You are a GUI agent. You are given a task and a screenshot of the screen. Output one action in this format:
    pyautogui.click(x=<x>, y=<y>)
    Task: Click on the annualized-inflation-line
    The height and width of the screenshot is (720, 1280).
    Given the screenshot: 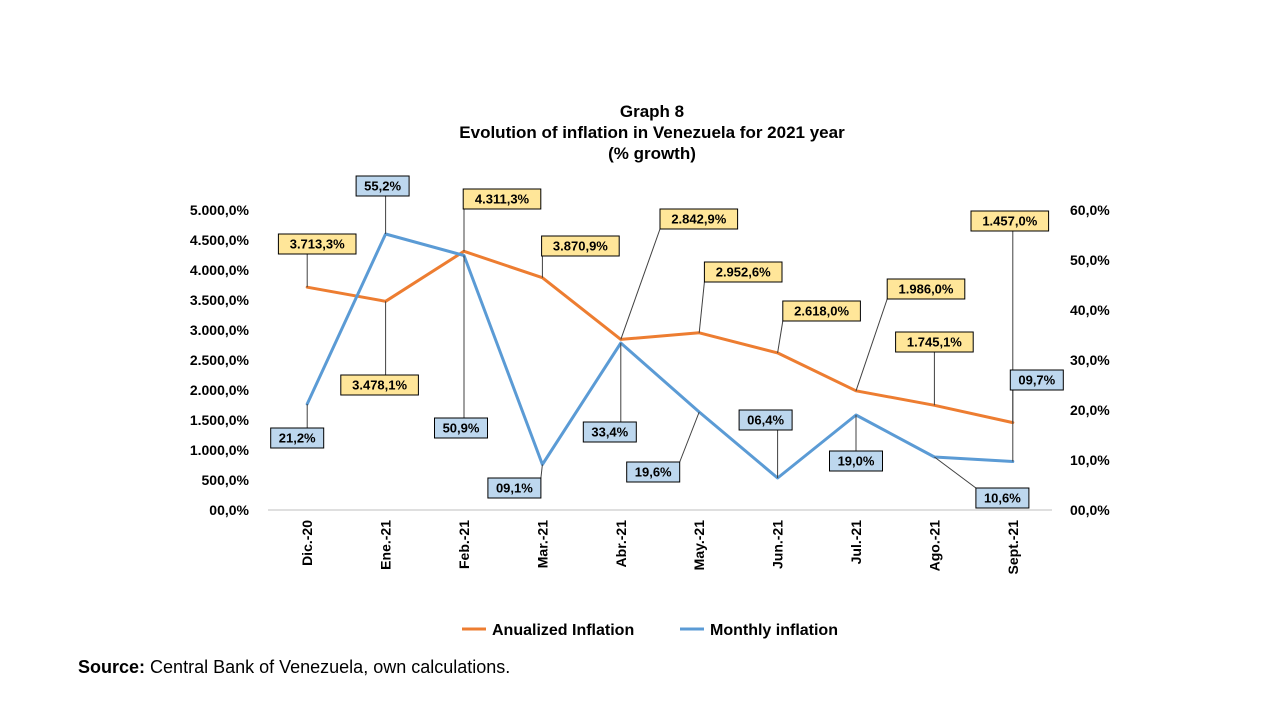 What is the action you would take?
    pyautogui.click(x=660, y=337)
    